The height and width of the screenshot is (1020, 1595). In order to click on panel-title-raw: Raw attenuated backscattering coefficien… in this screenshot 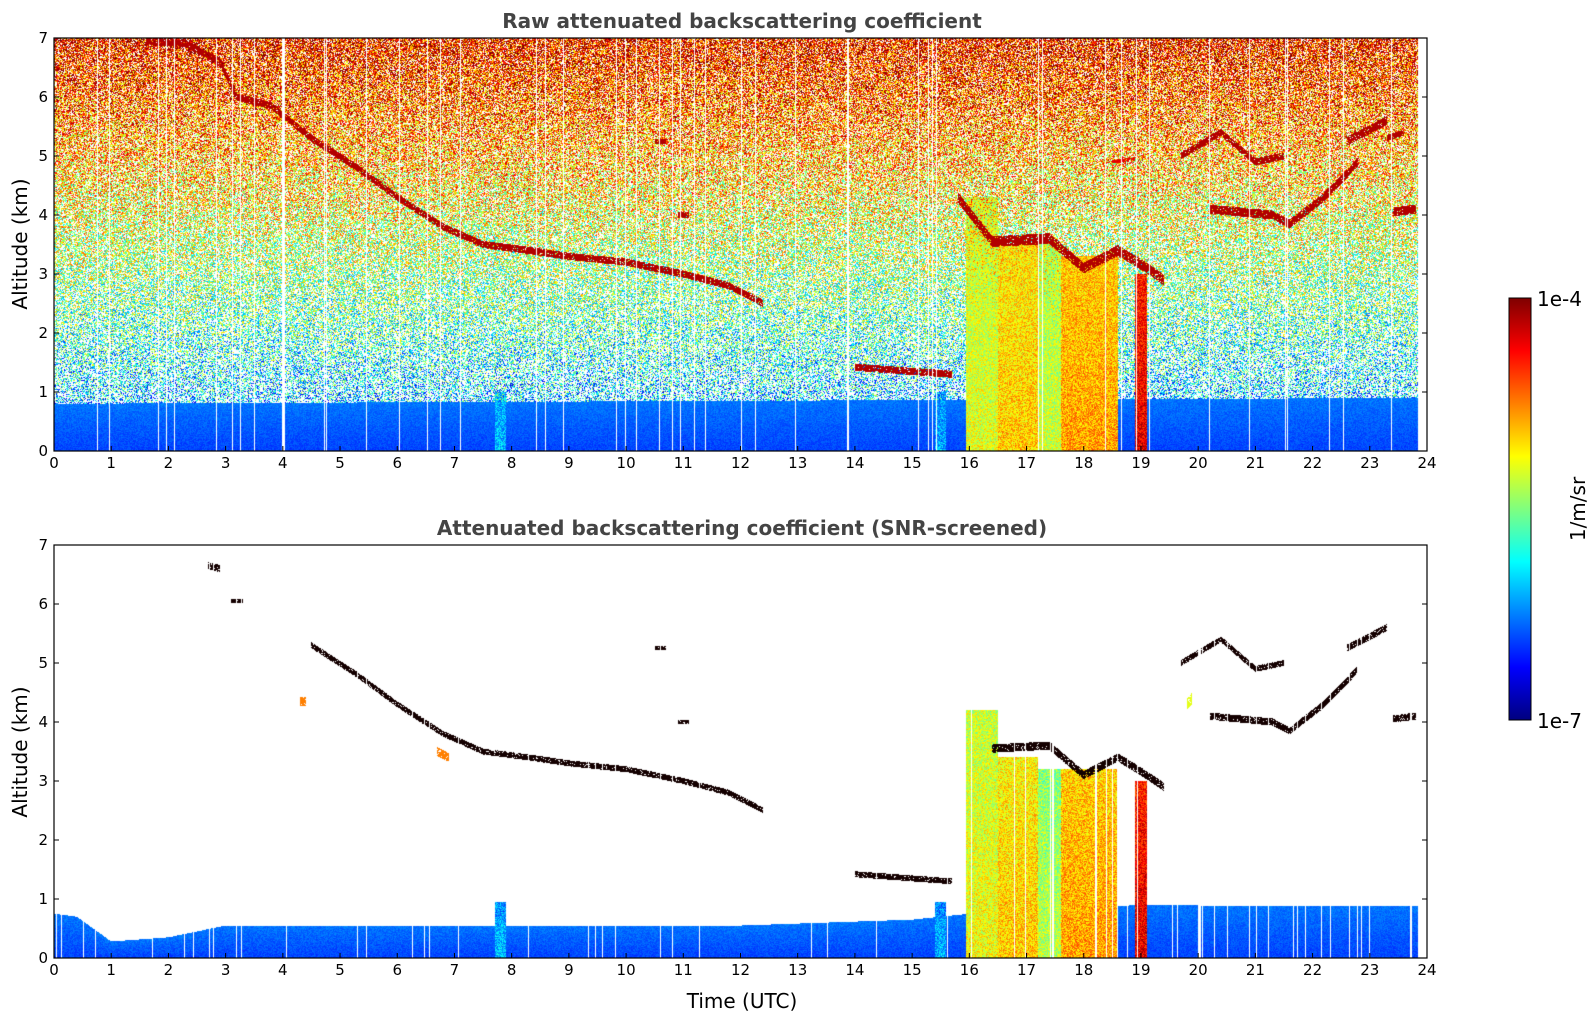, I will do `click(742, 21)`.